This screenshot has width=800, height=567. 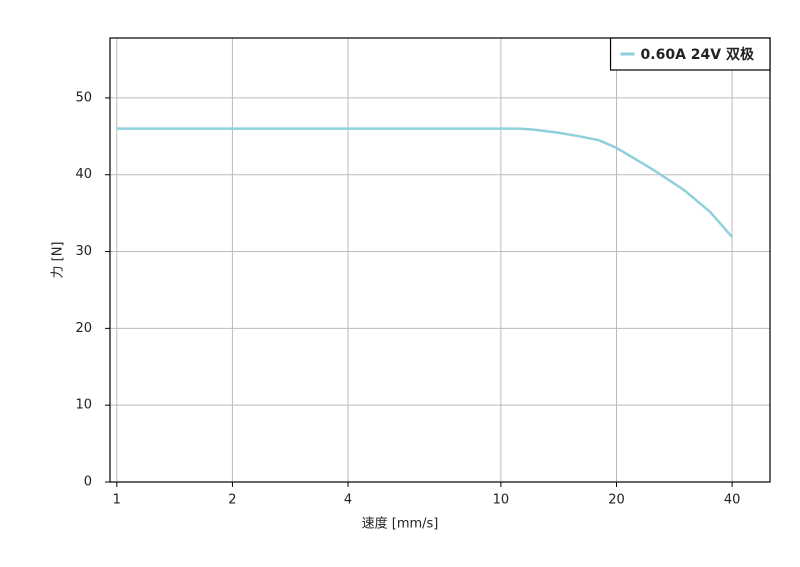 What do you see at coordinates (348, 500) in the screenshot?
I see `x-tick-label: 4` at bounding box center [348, 500].